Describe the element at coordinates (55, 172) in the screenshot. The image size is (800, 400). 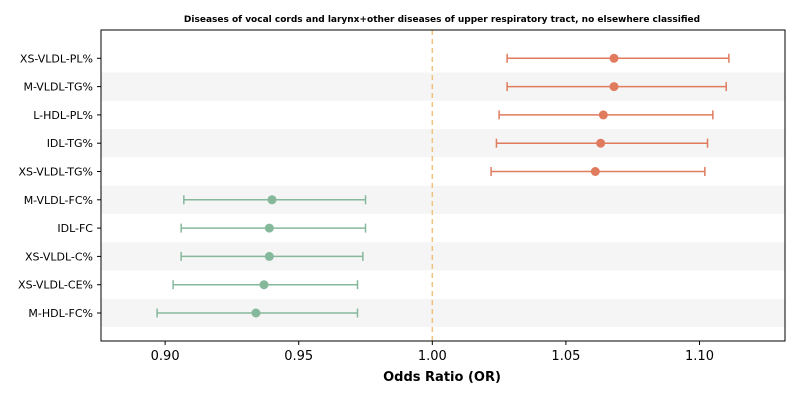
I see `y-tick-label: XS-VLDL-TG%` at that location.